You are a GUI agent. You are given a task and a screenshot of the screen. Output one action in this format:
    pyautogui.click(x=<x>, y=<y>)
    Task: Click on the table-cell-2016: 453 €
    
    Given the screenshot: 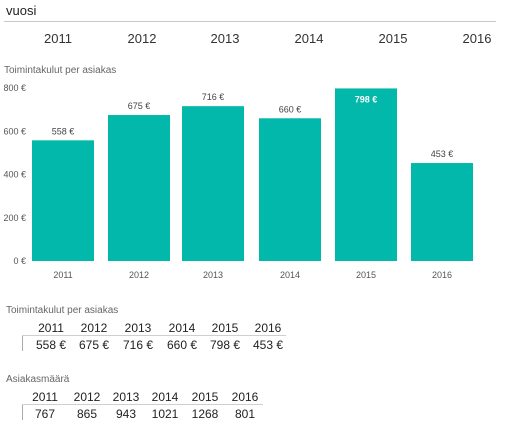 What is the action you would take?
    pyautogui.click(x=268, y=345)
    